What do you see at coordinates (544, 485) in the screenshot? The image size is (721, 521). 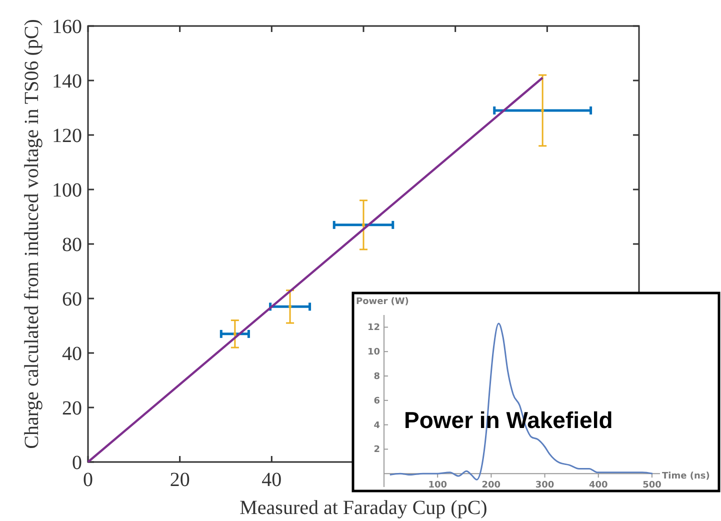 I see `x-tick-label: 300` at bounding box center [544, 485].